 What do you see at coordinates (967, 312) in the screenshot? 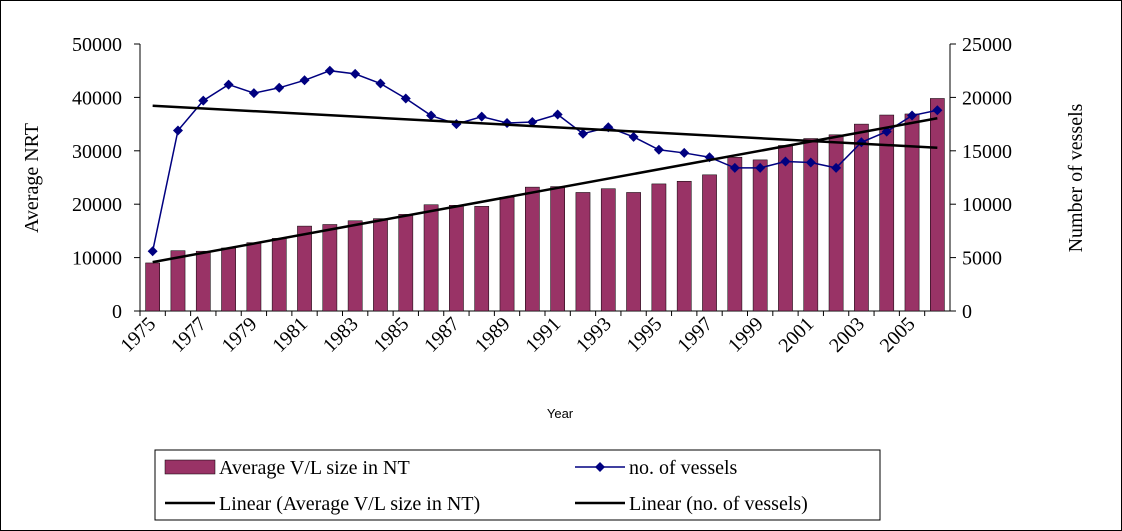
I see `y2-tick-label: 0` at bounding box center [967, 312].